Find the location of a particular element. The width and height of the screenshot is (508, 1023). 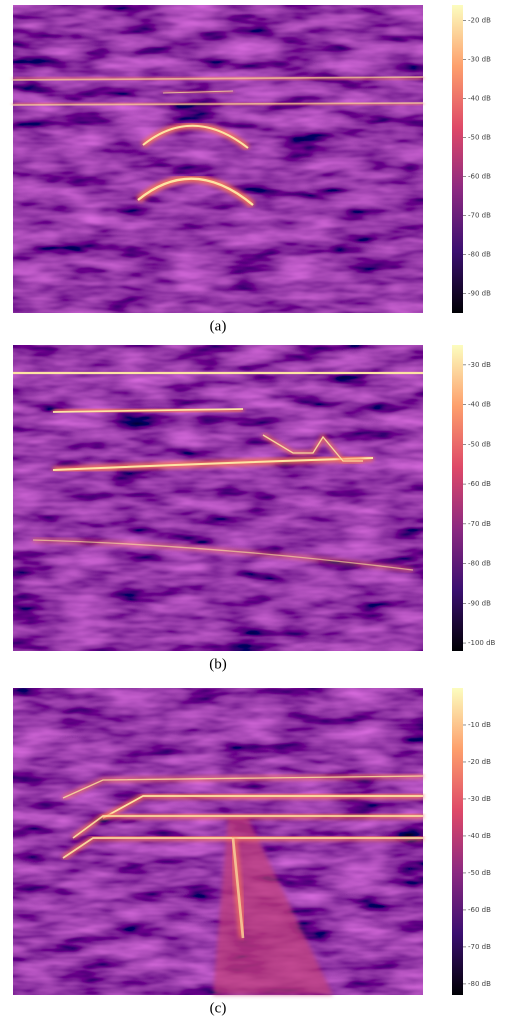

panel-caption: (b) is located at coordinates (218, 664).